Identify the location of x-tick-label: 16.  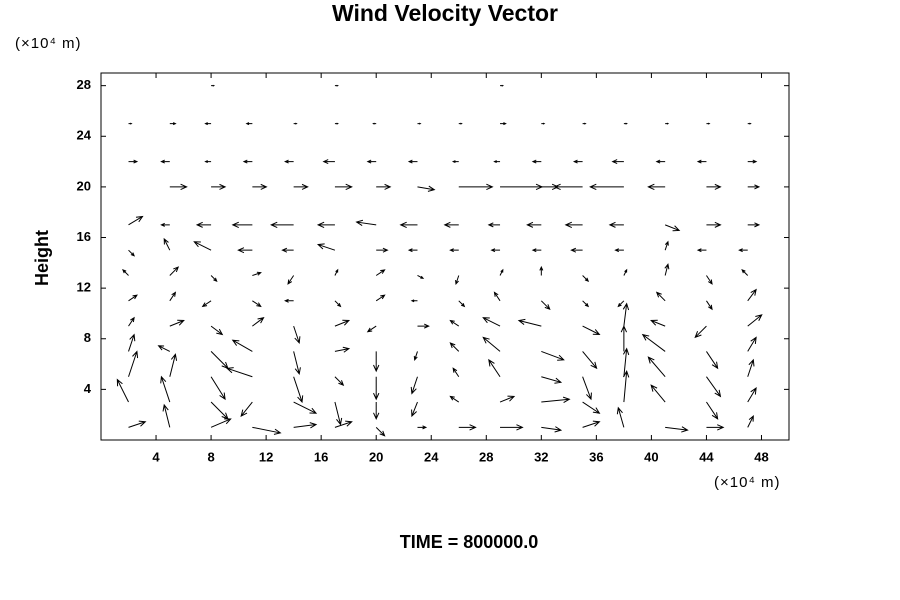
(321, 456).